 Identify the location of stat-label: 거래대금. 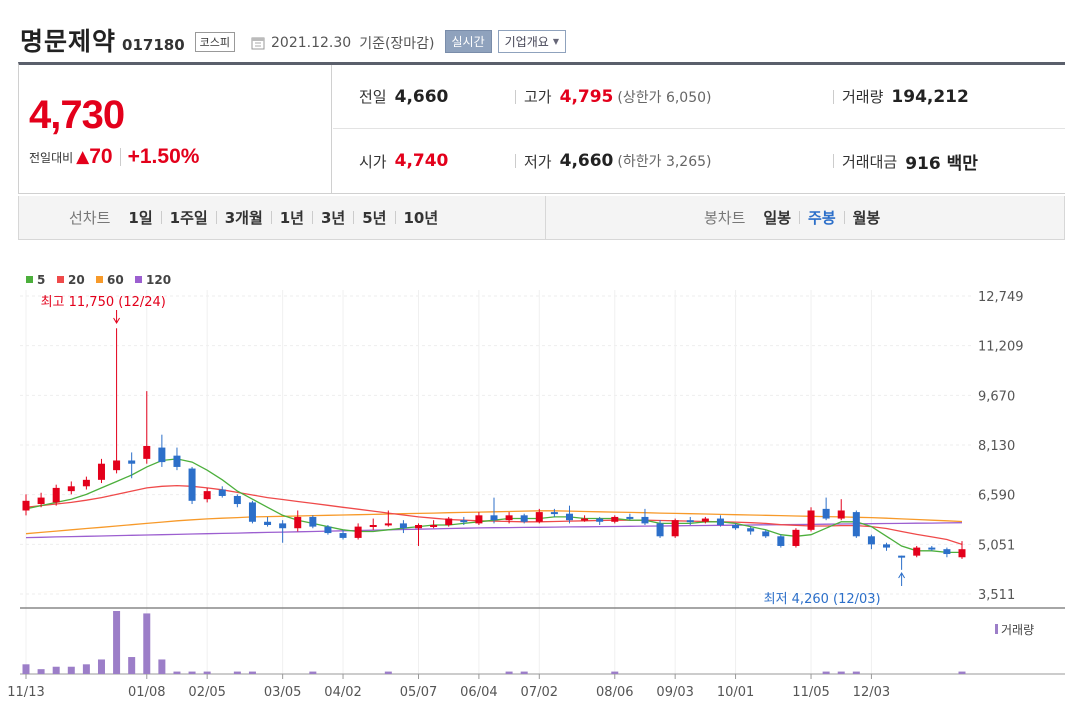
(870, 161).